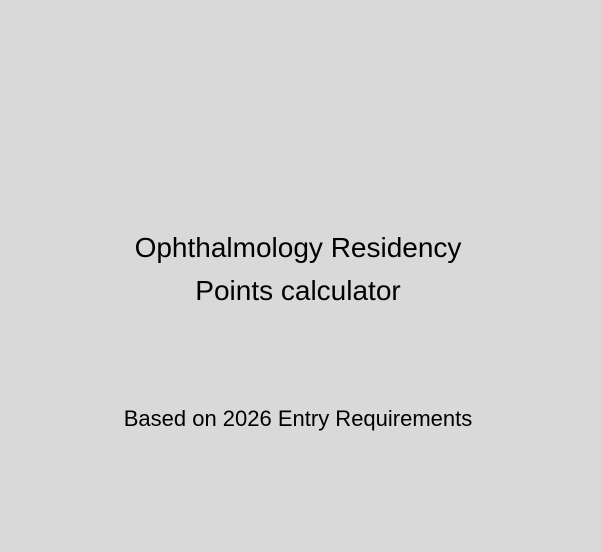 Image resolution: width=602 pixels, height=552 pixels. Describe the element at coordinates (298, 418) in the screenshot. I see `subtitle: Based on 2026 Entry Requirements` at that location.